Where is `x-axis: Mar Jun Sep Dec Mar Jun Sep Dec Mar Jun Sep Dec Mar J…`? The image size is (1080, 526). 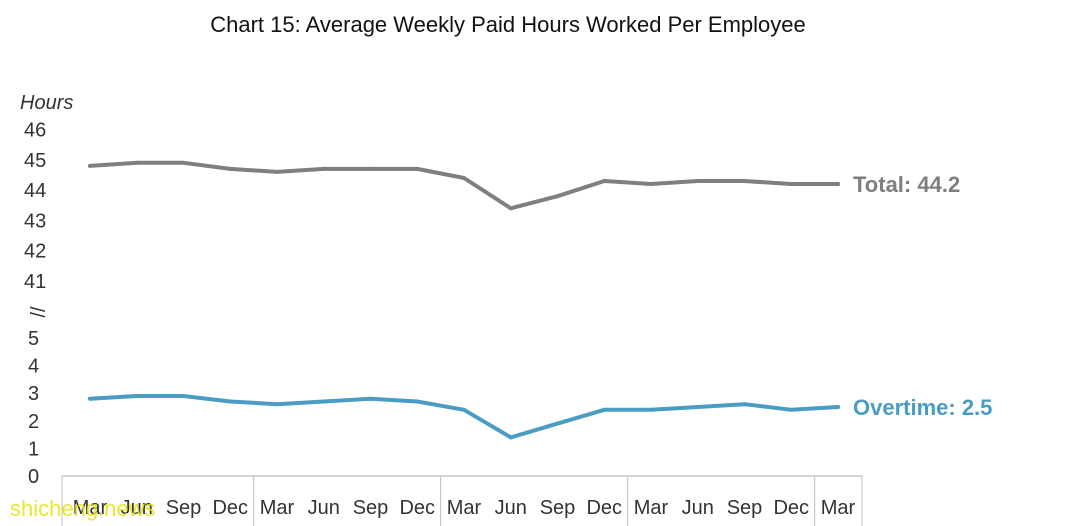 x-axis: Mar Jun Sep Dec Mar Jun Sep Dec Mar Jun Sep Dec Mar J… is located at coordinates (462, 500).